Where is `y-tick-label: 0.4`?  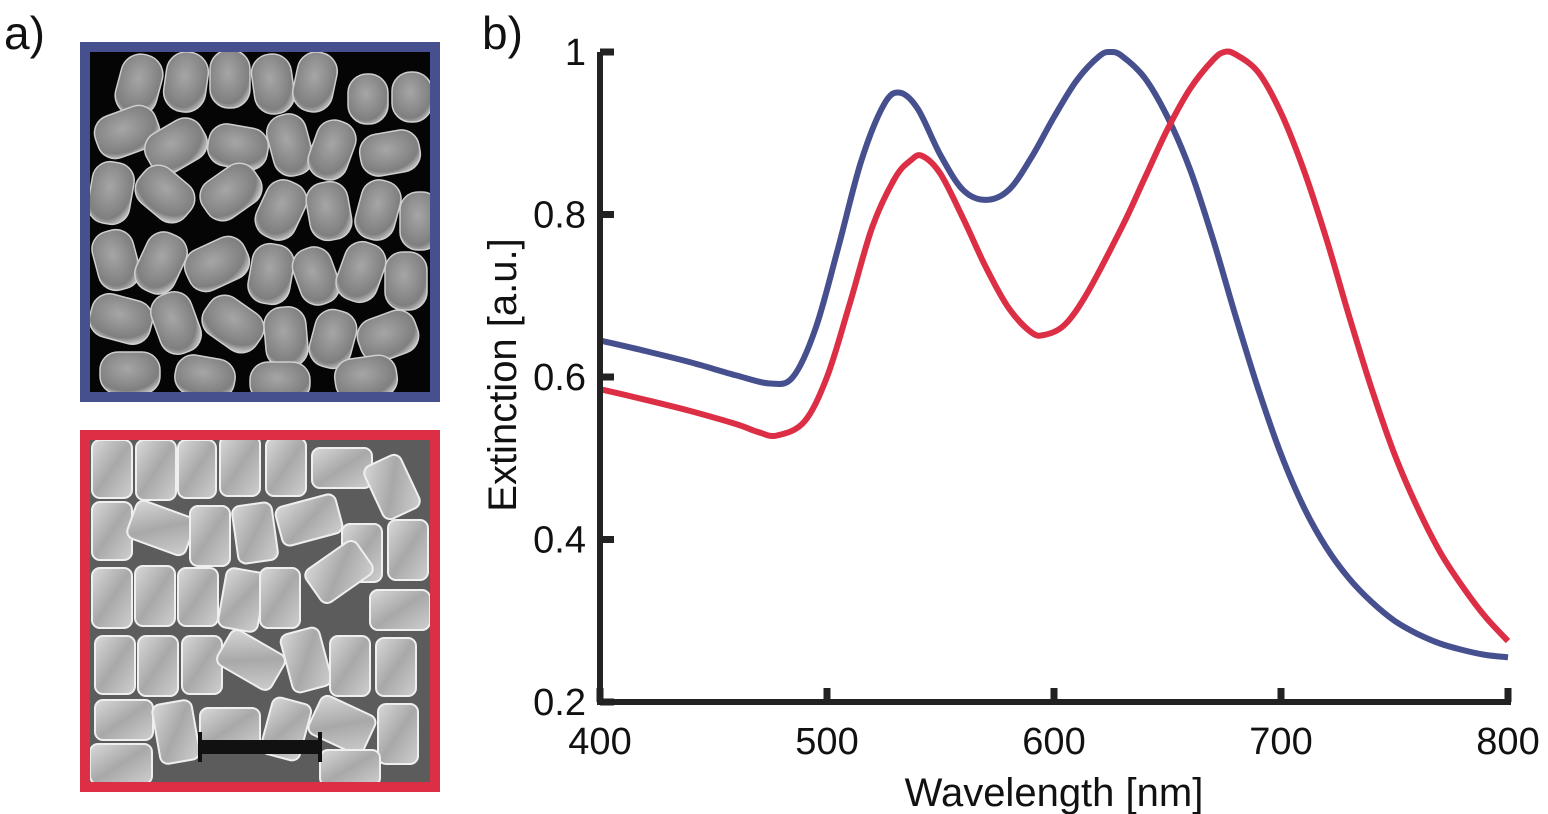
y-tick-label: 0.4 is located at coordinates (559, 541).